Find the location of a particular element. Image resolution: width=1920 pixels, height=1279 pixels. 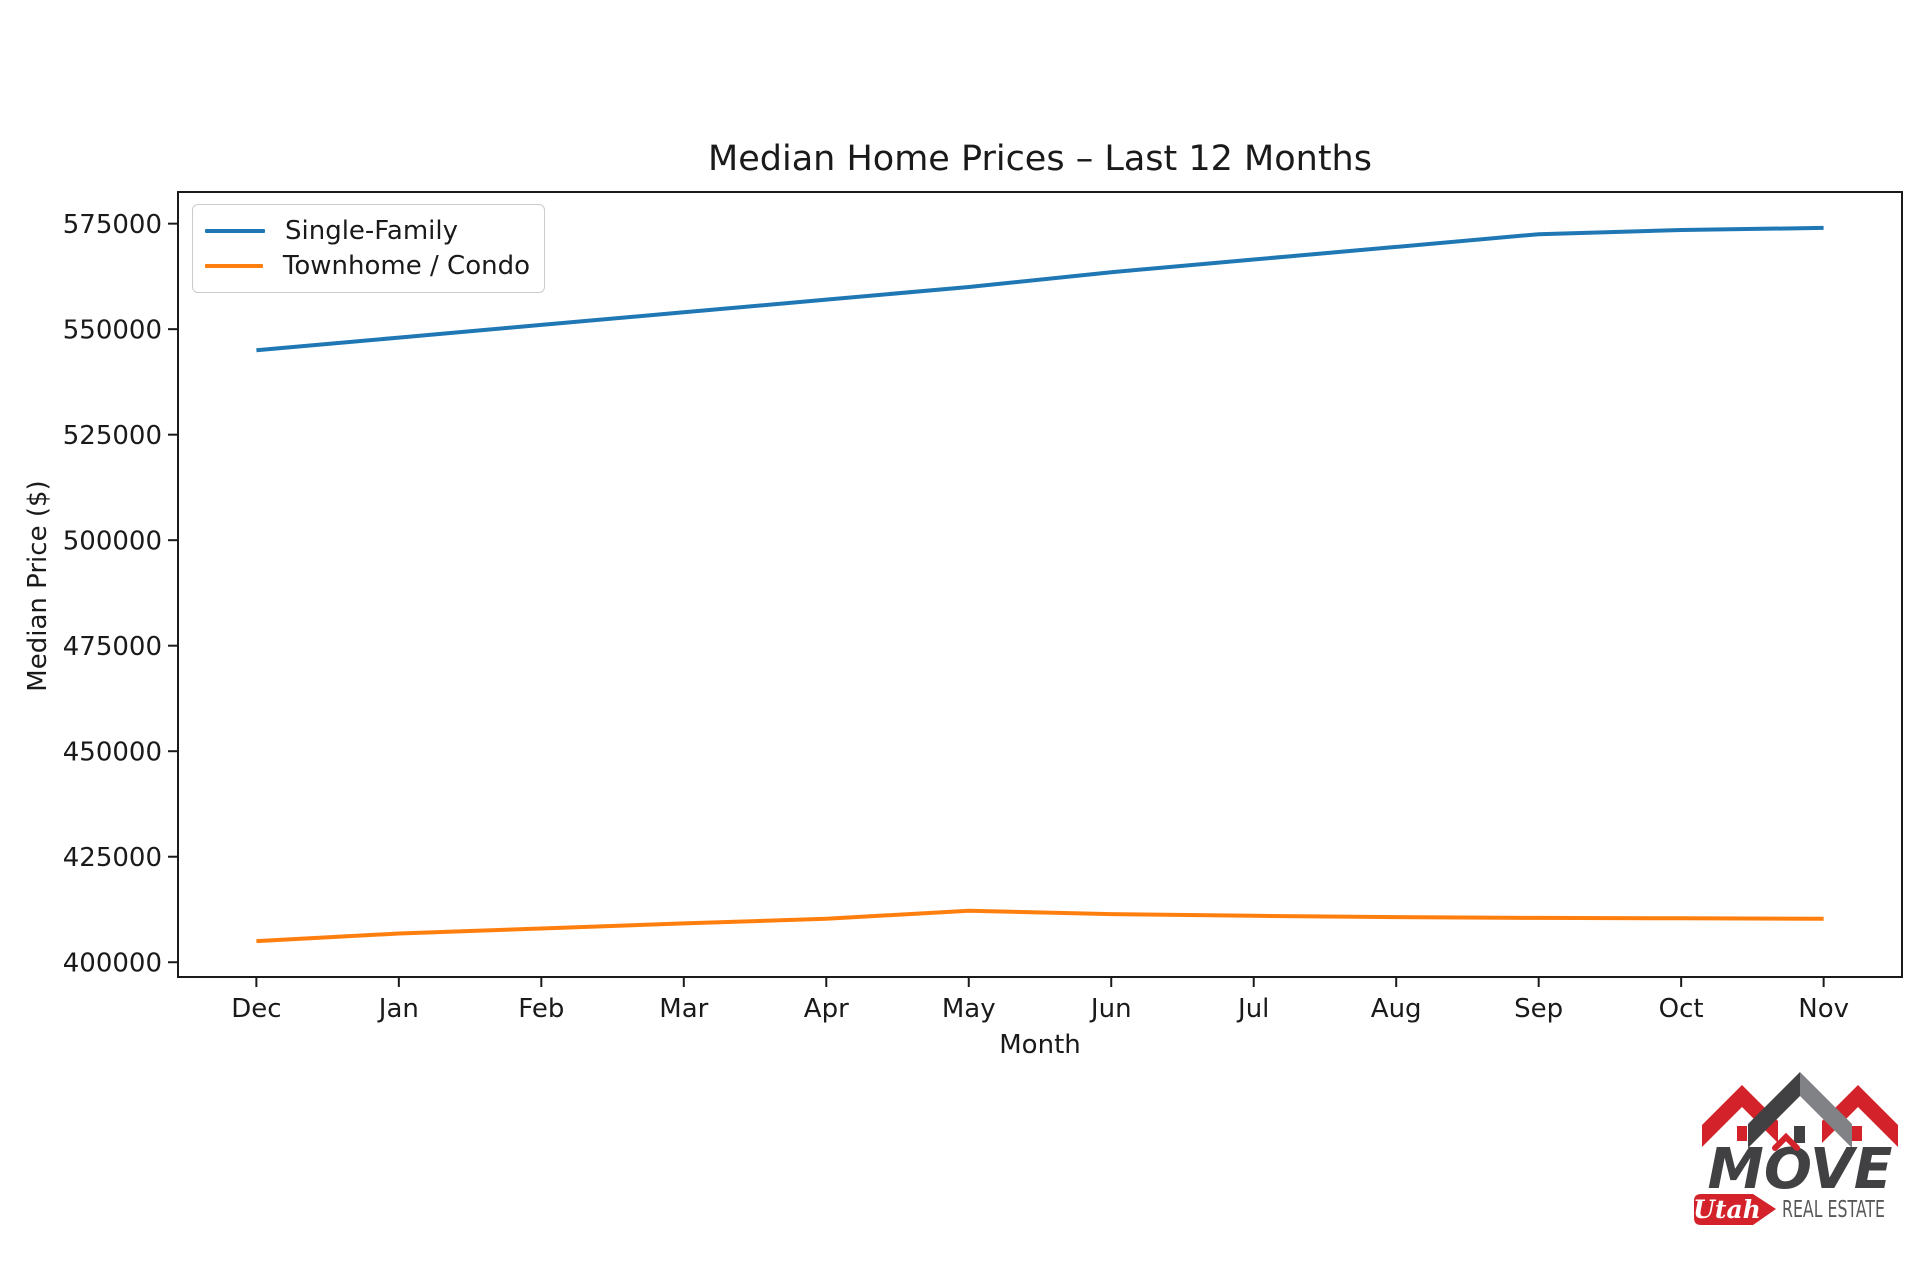

legend-item-townhome-condo: Townhome / Condo is located at coordinates (367, 266).